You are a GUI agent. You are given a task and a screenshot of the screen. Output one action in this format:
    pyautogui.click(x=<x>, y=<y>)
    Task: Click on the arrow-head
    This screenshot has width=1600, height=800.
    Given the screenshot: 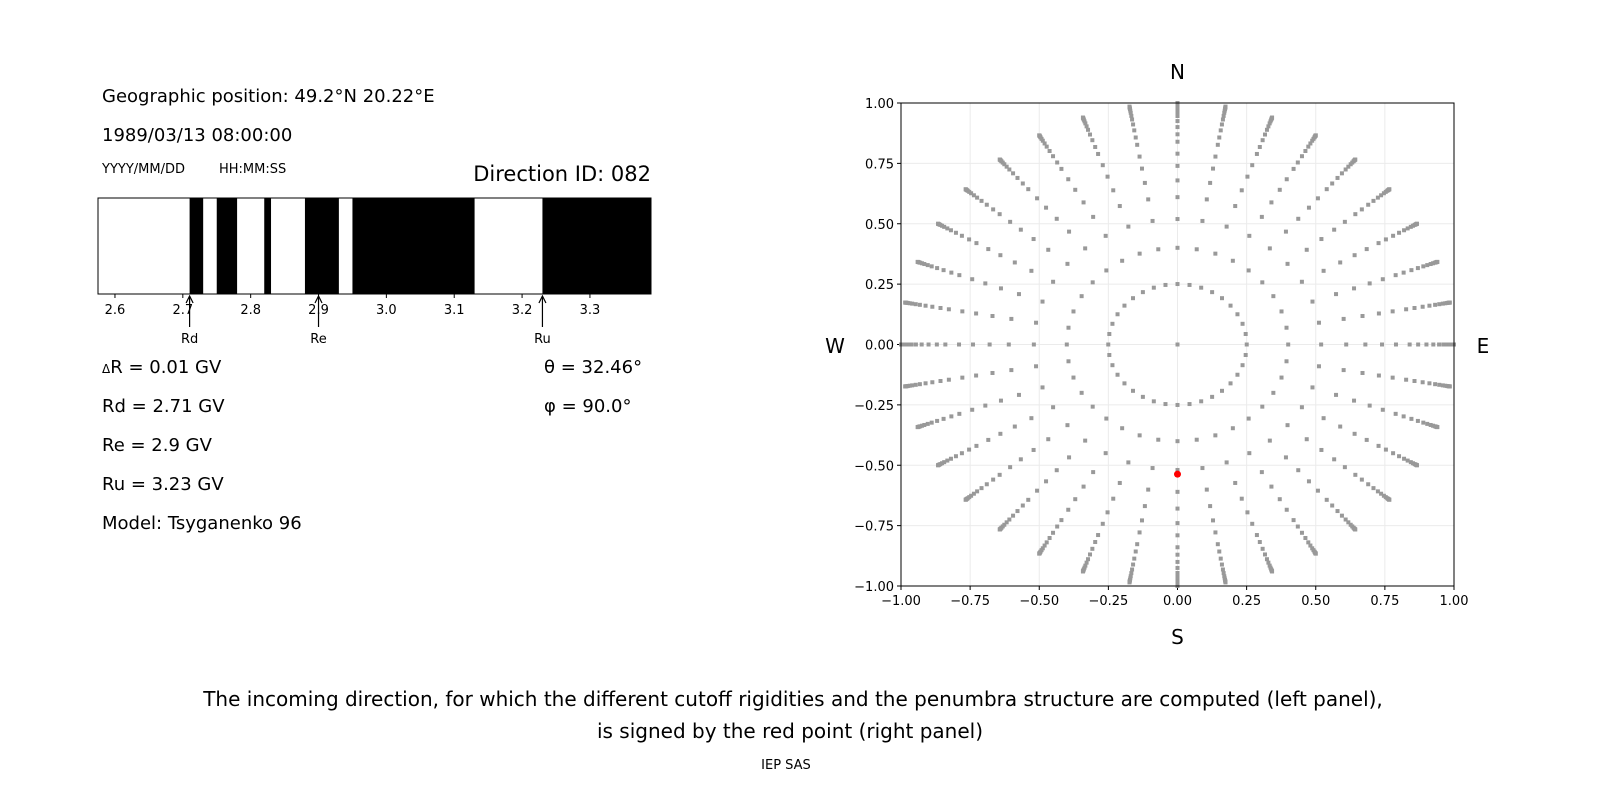 What is the action you would take?
    pyautogui.click(x=542, y=299)
    